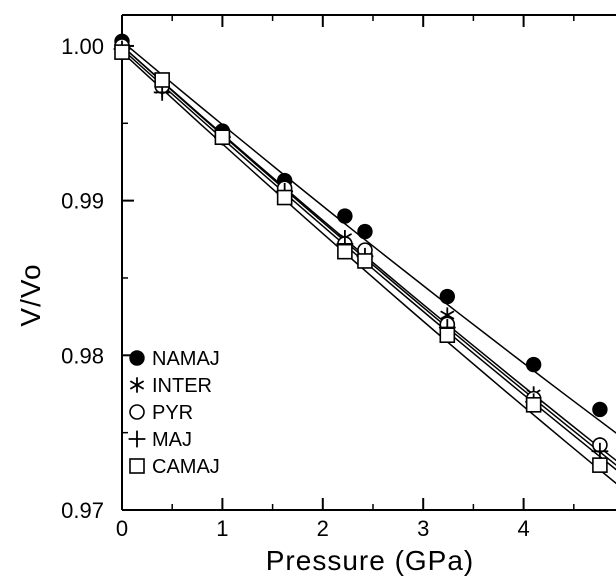 The image size is (616, 583). Describe the element at coordinates (137, 385) in the screenshot. I see `legend-marker-inter` at that location.